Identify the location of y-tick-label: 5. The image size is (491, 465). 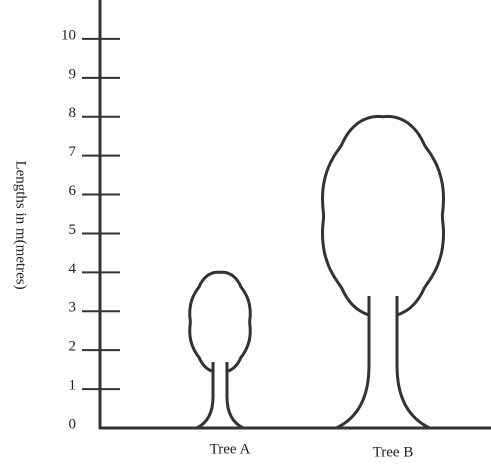
(73, 230).